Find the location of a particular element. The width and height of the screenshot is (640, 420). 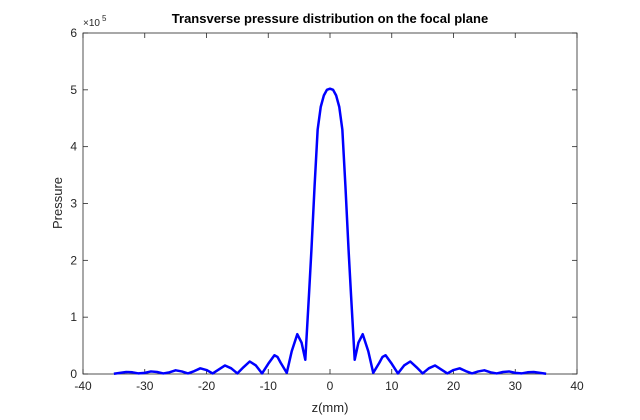

x-tick-label: -40 is located at coordinates (83, 386).